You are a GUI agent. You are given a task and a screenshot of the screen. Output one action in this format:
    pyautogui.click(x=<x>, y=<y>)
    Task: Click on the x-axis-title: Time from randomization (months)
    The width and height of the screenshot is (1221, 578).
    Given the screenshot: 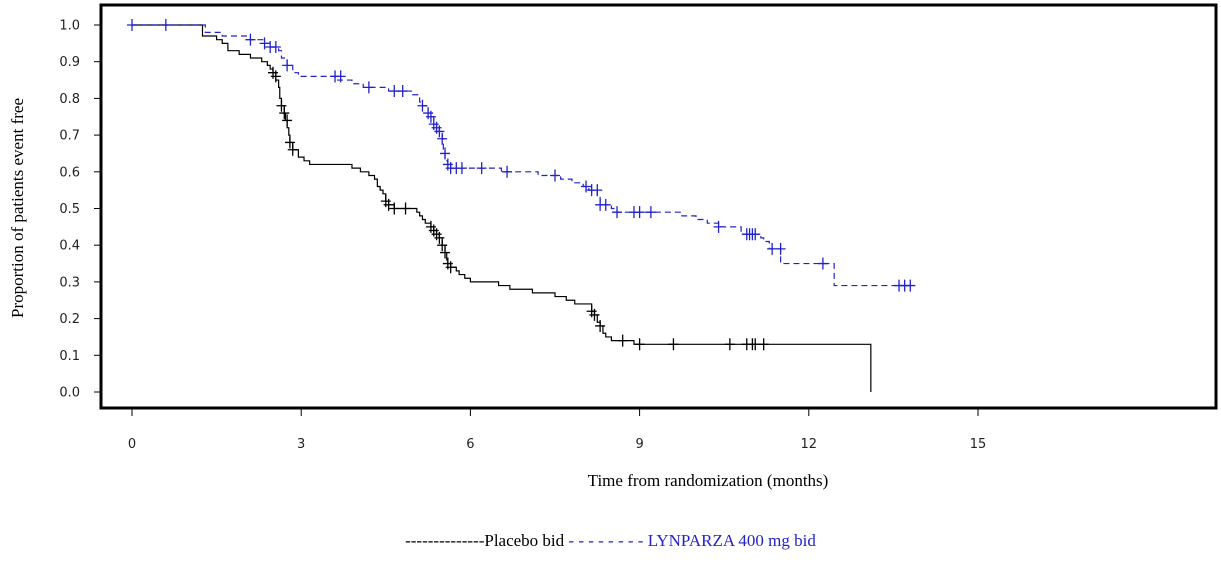 What is the action you would take?
    pyautogui.click(x=708, y=480)
    